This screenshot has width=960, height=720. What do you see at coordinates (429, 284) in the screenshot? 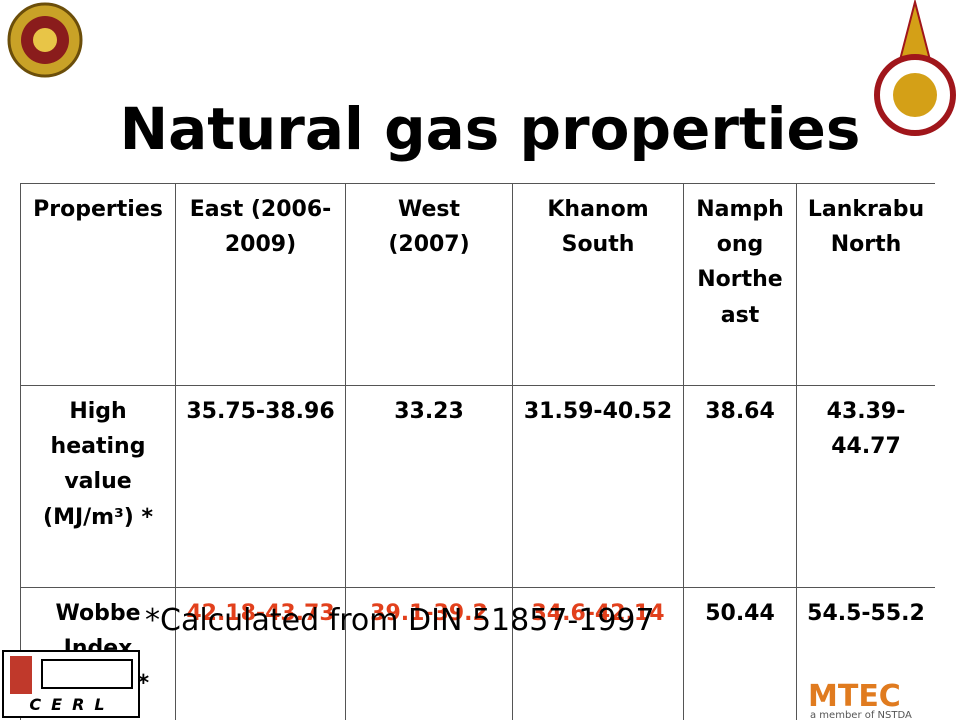
I see `header-cell: West (2007)` at bounding box center [429, 284].